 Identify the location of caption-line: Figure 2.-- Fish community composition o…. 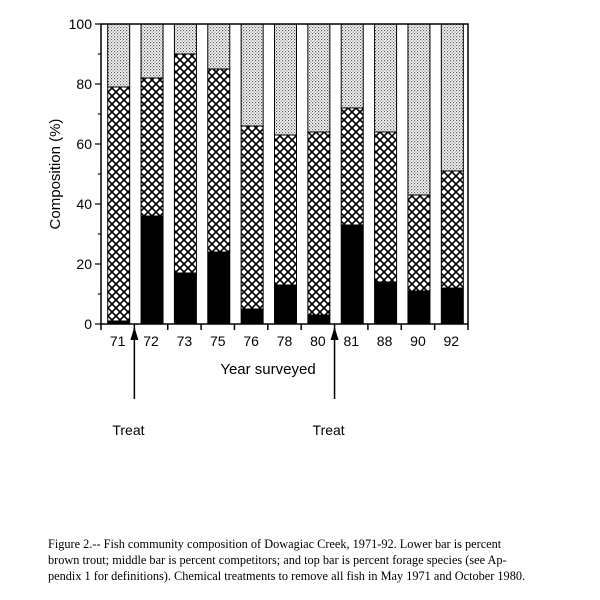
(275, 544).